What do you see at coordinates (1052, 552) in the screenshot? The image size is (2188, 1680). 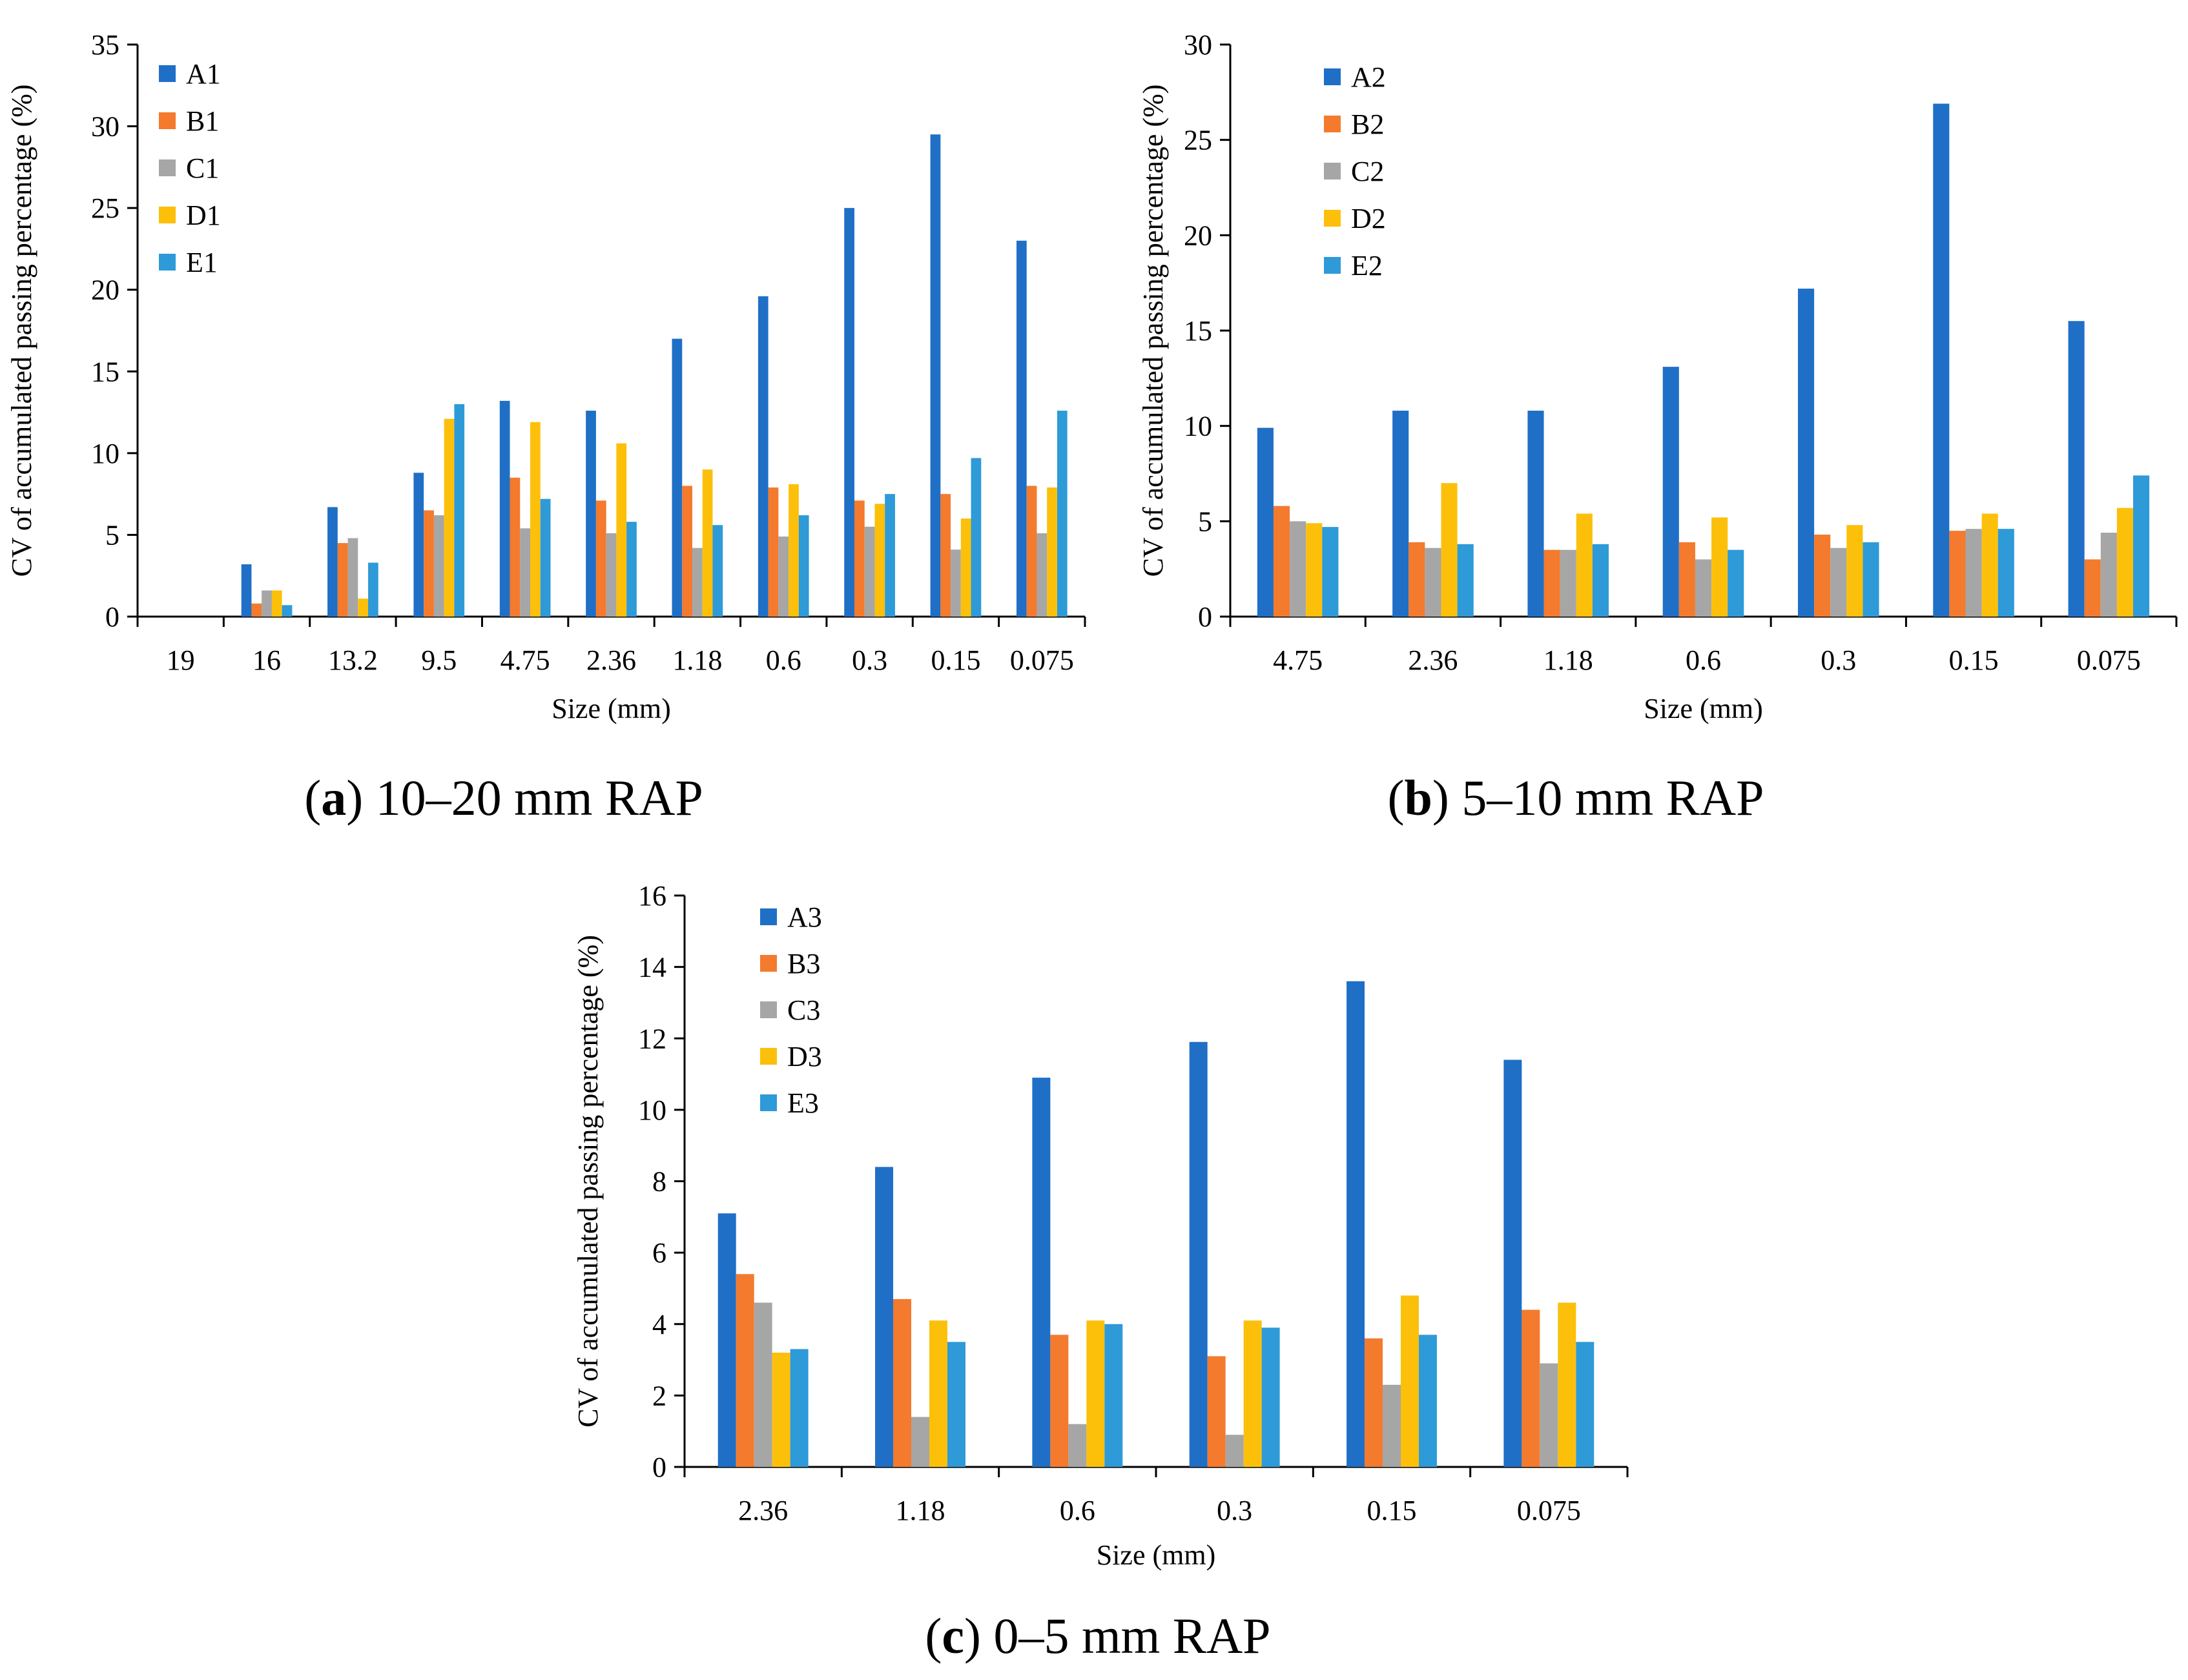 I see `bar-D1-0.075` at bounding box center [1052, 552].